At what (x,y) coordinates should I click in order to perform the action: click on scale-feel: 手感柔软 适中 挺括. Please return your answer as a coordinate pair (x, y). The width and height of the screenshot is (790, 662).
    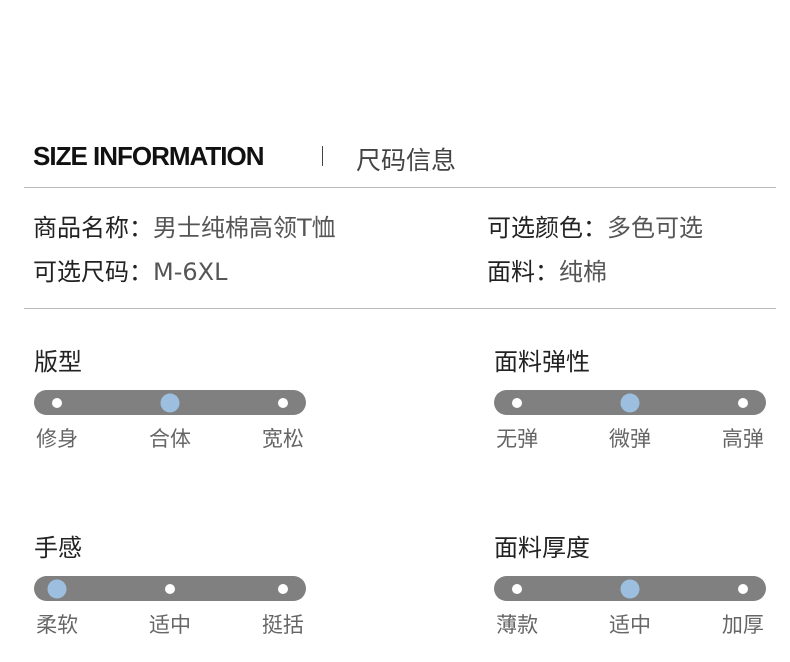
    Looking at the image, I should click on (170, 583).